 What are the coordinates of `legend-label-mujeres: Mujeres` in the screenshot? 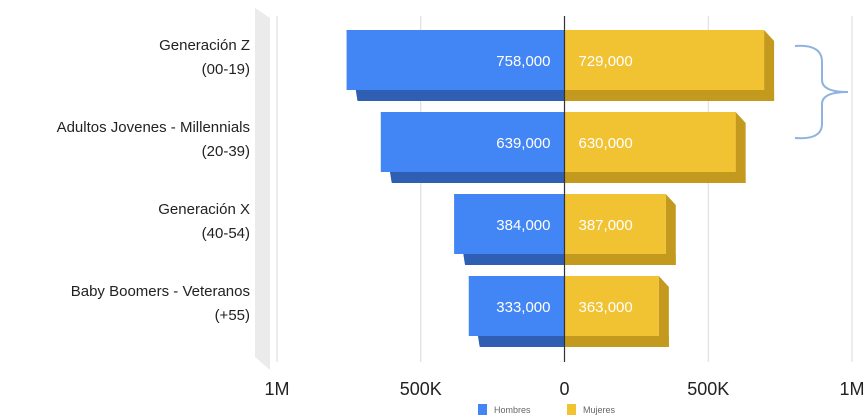 It's located at (599, 410).